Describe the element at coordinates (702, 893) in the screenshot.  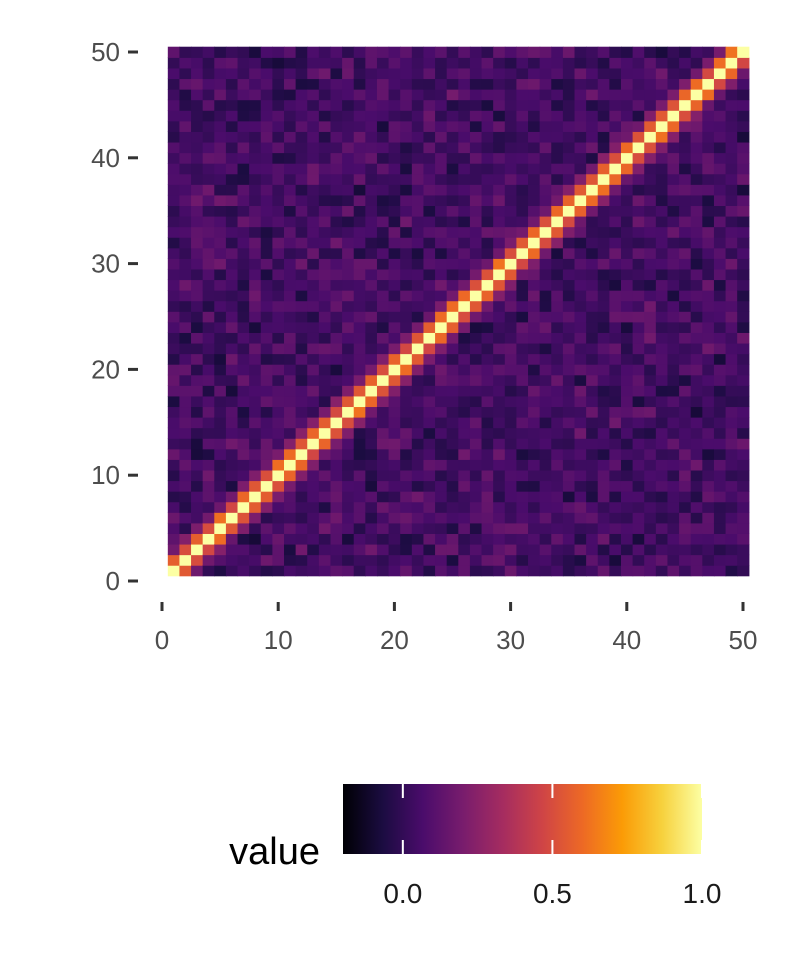
I see `legend-tick-label: 1.0` at that location.